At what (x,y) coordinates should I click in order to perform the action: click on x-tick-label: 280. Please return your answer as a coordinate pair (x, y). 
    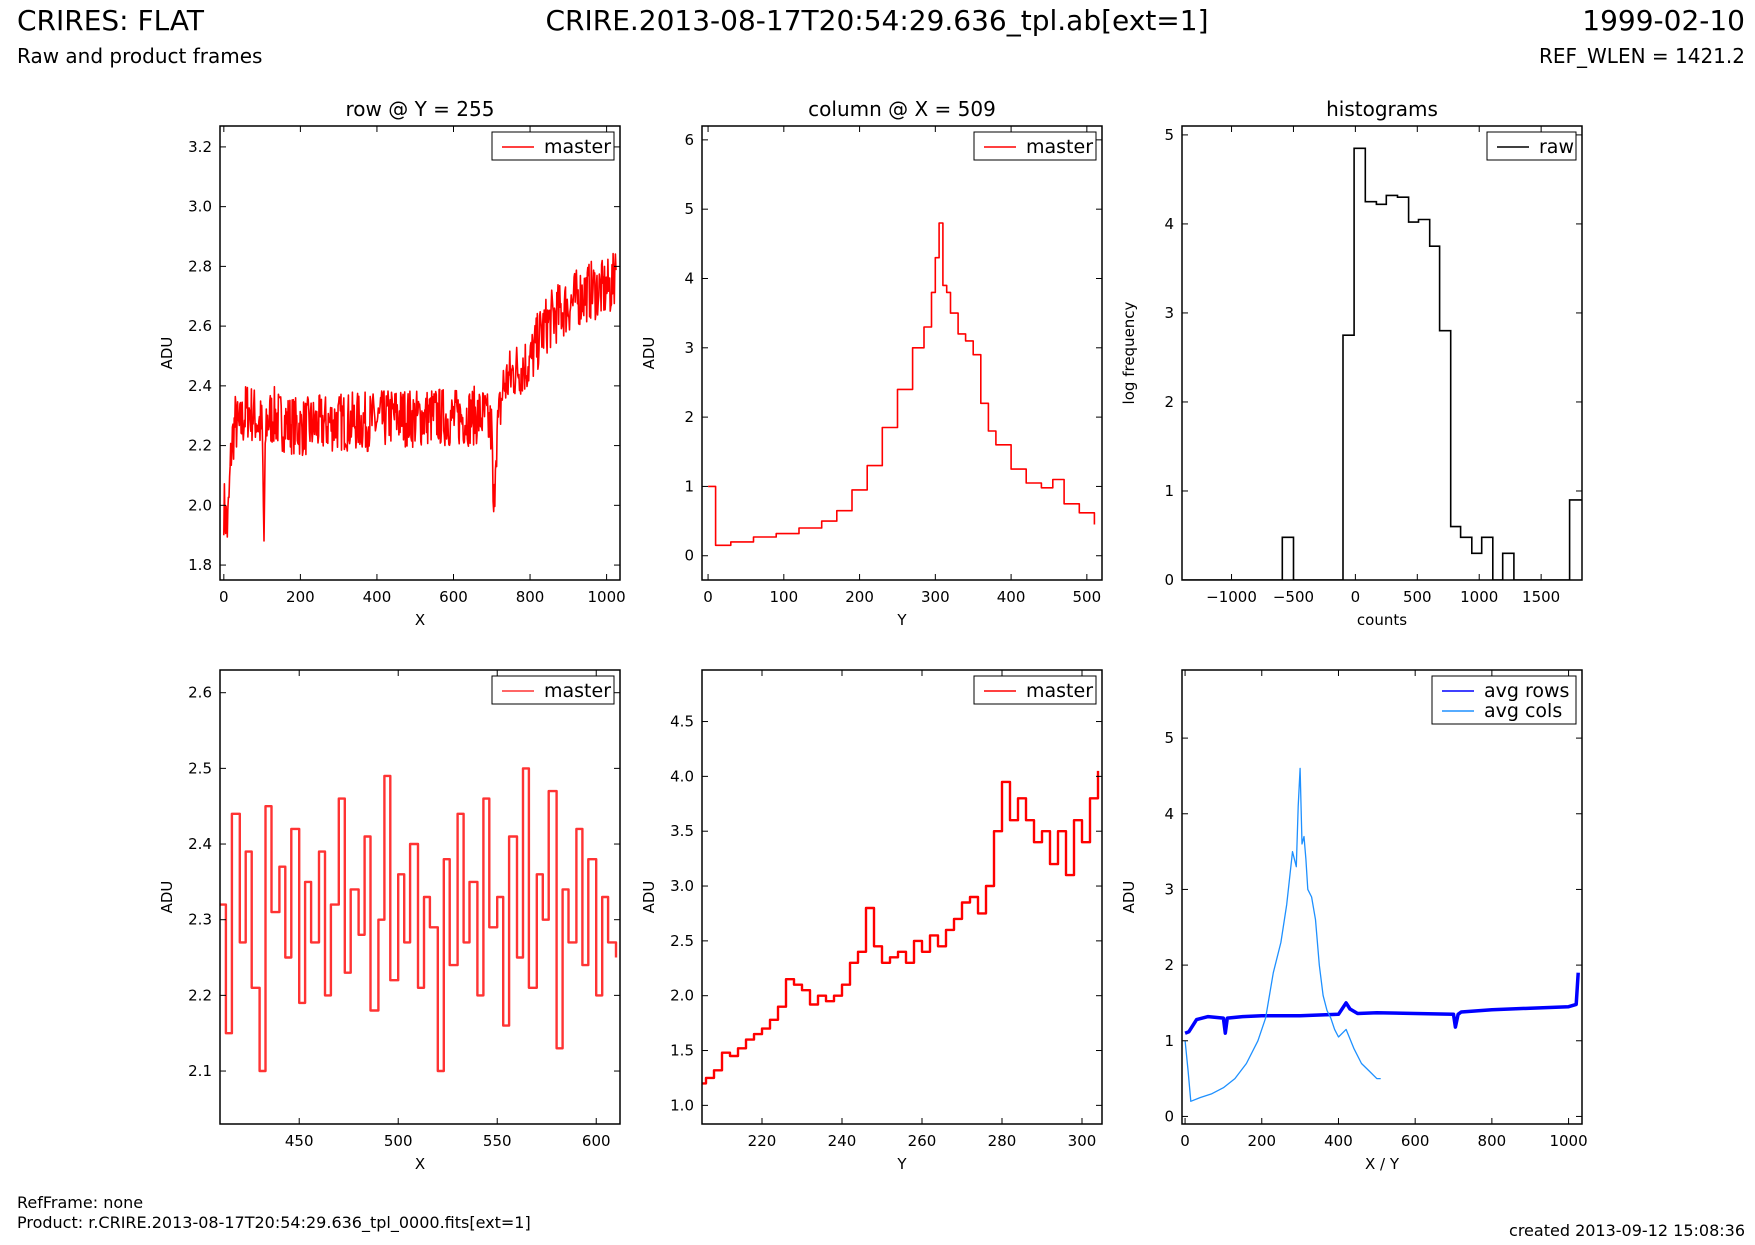
    Looking at the image, I should click on (1002, 1141).